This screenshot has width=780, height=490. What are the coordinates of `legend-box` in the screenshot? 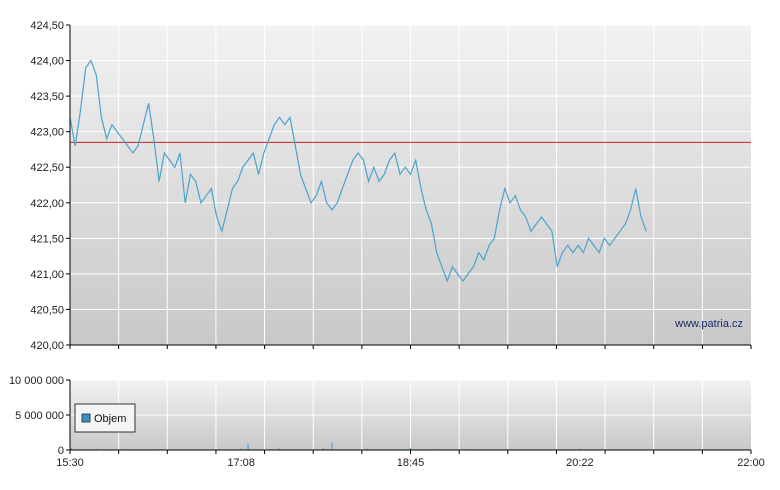 It's located at (105, 418).